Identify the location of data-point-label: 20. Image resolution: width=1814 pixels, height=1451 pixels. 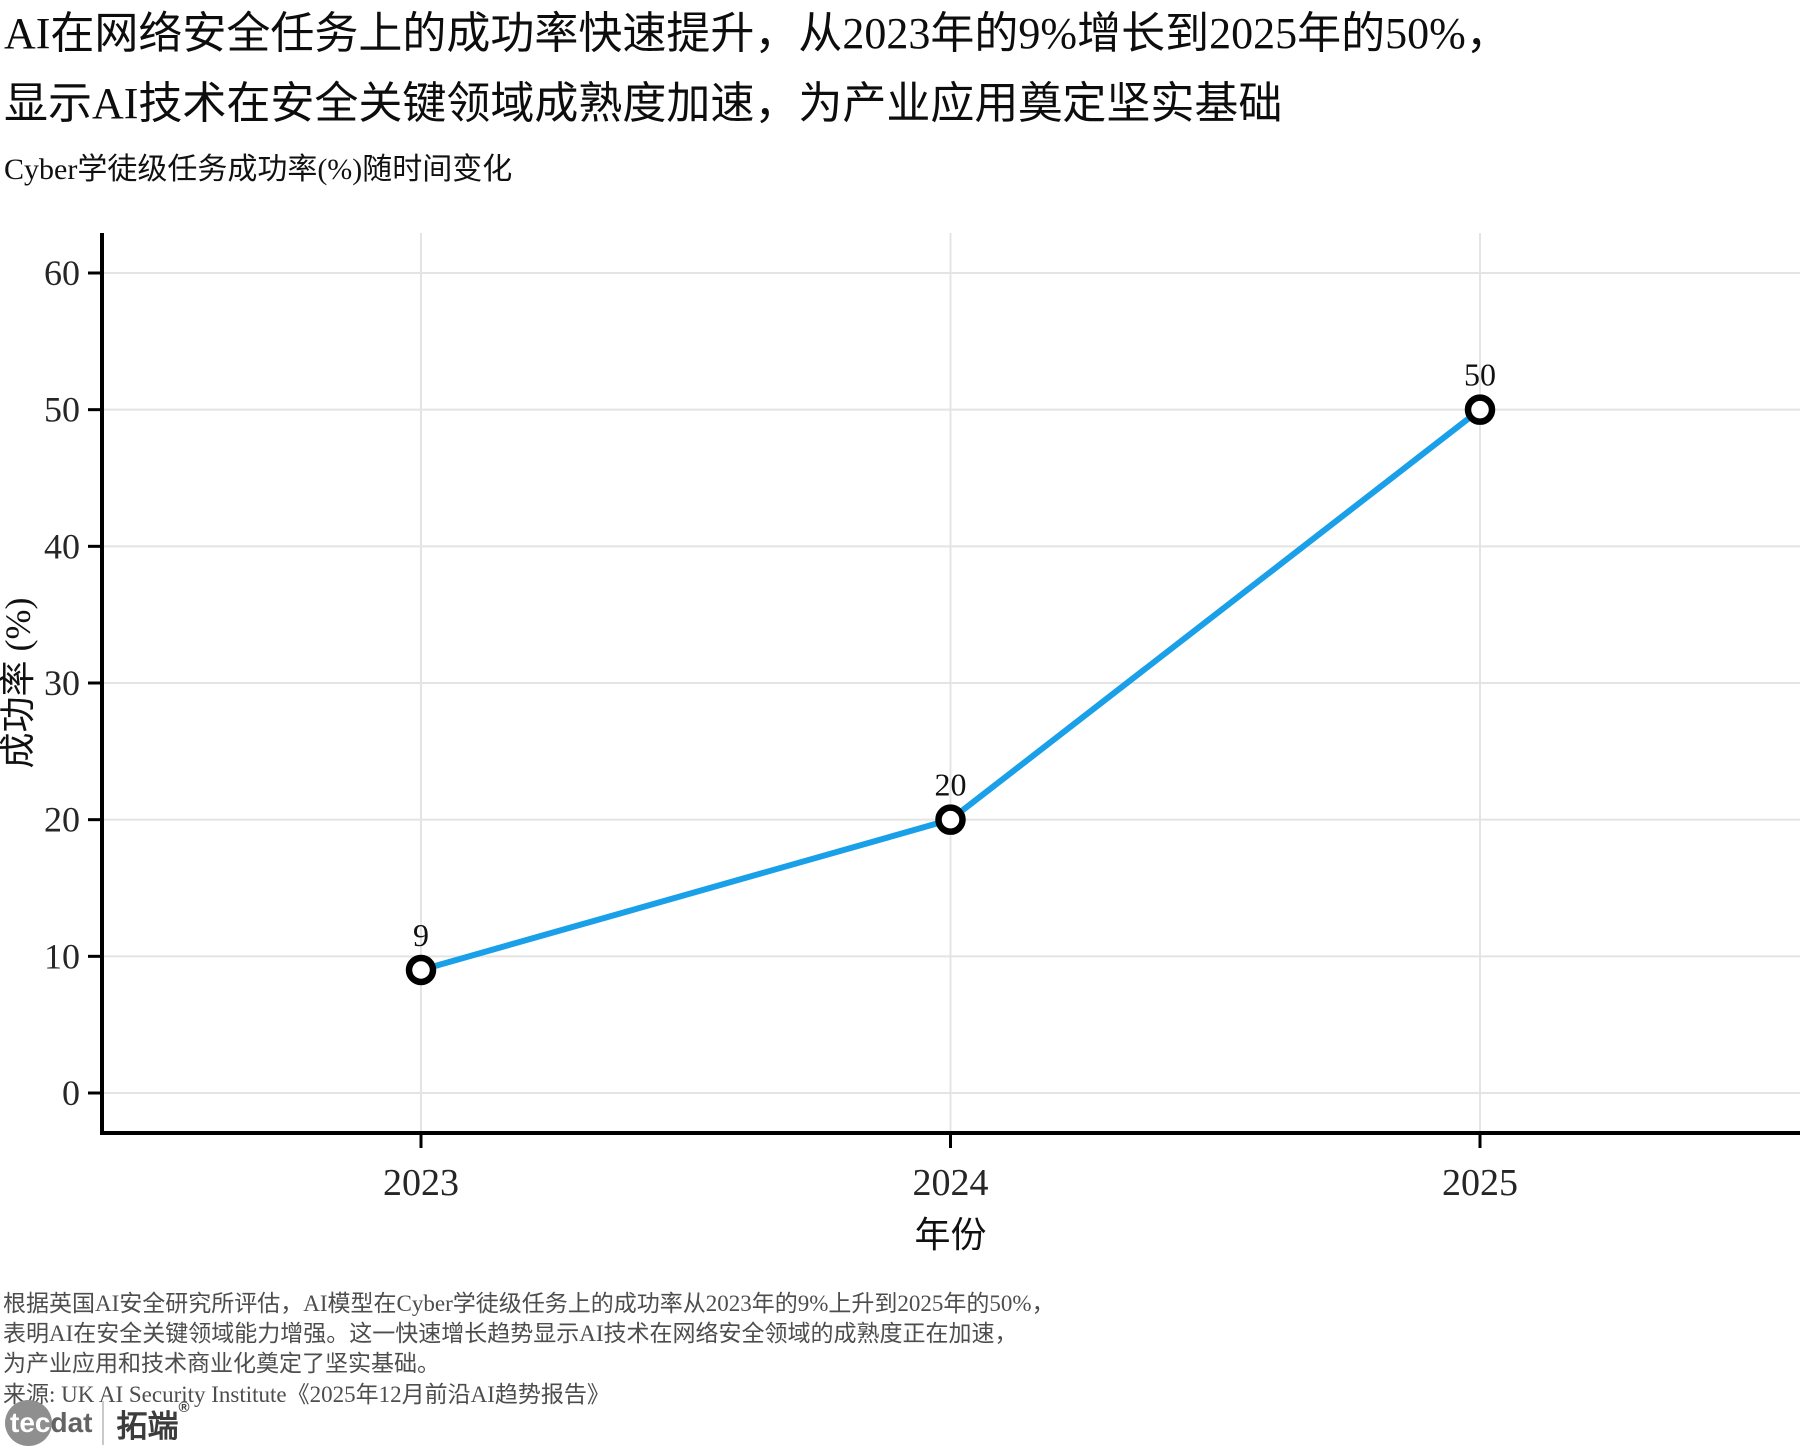
(951, 785).